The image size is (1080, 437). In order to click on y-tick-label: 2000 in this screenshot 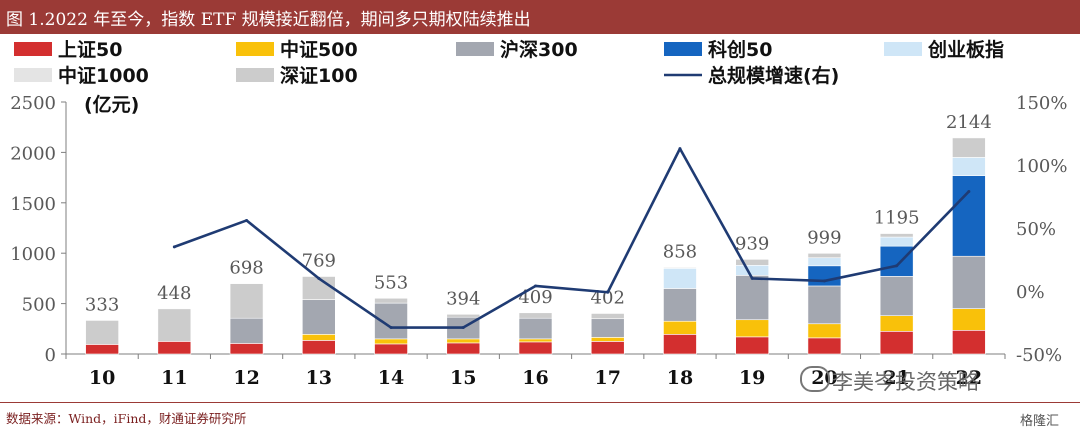, I will do `click(33, 153)`.